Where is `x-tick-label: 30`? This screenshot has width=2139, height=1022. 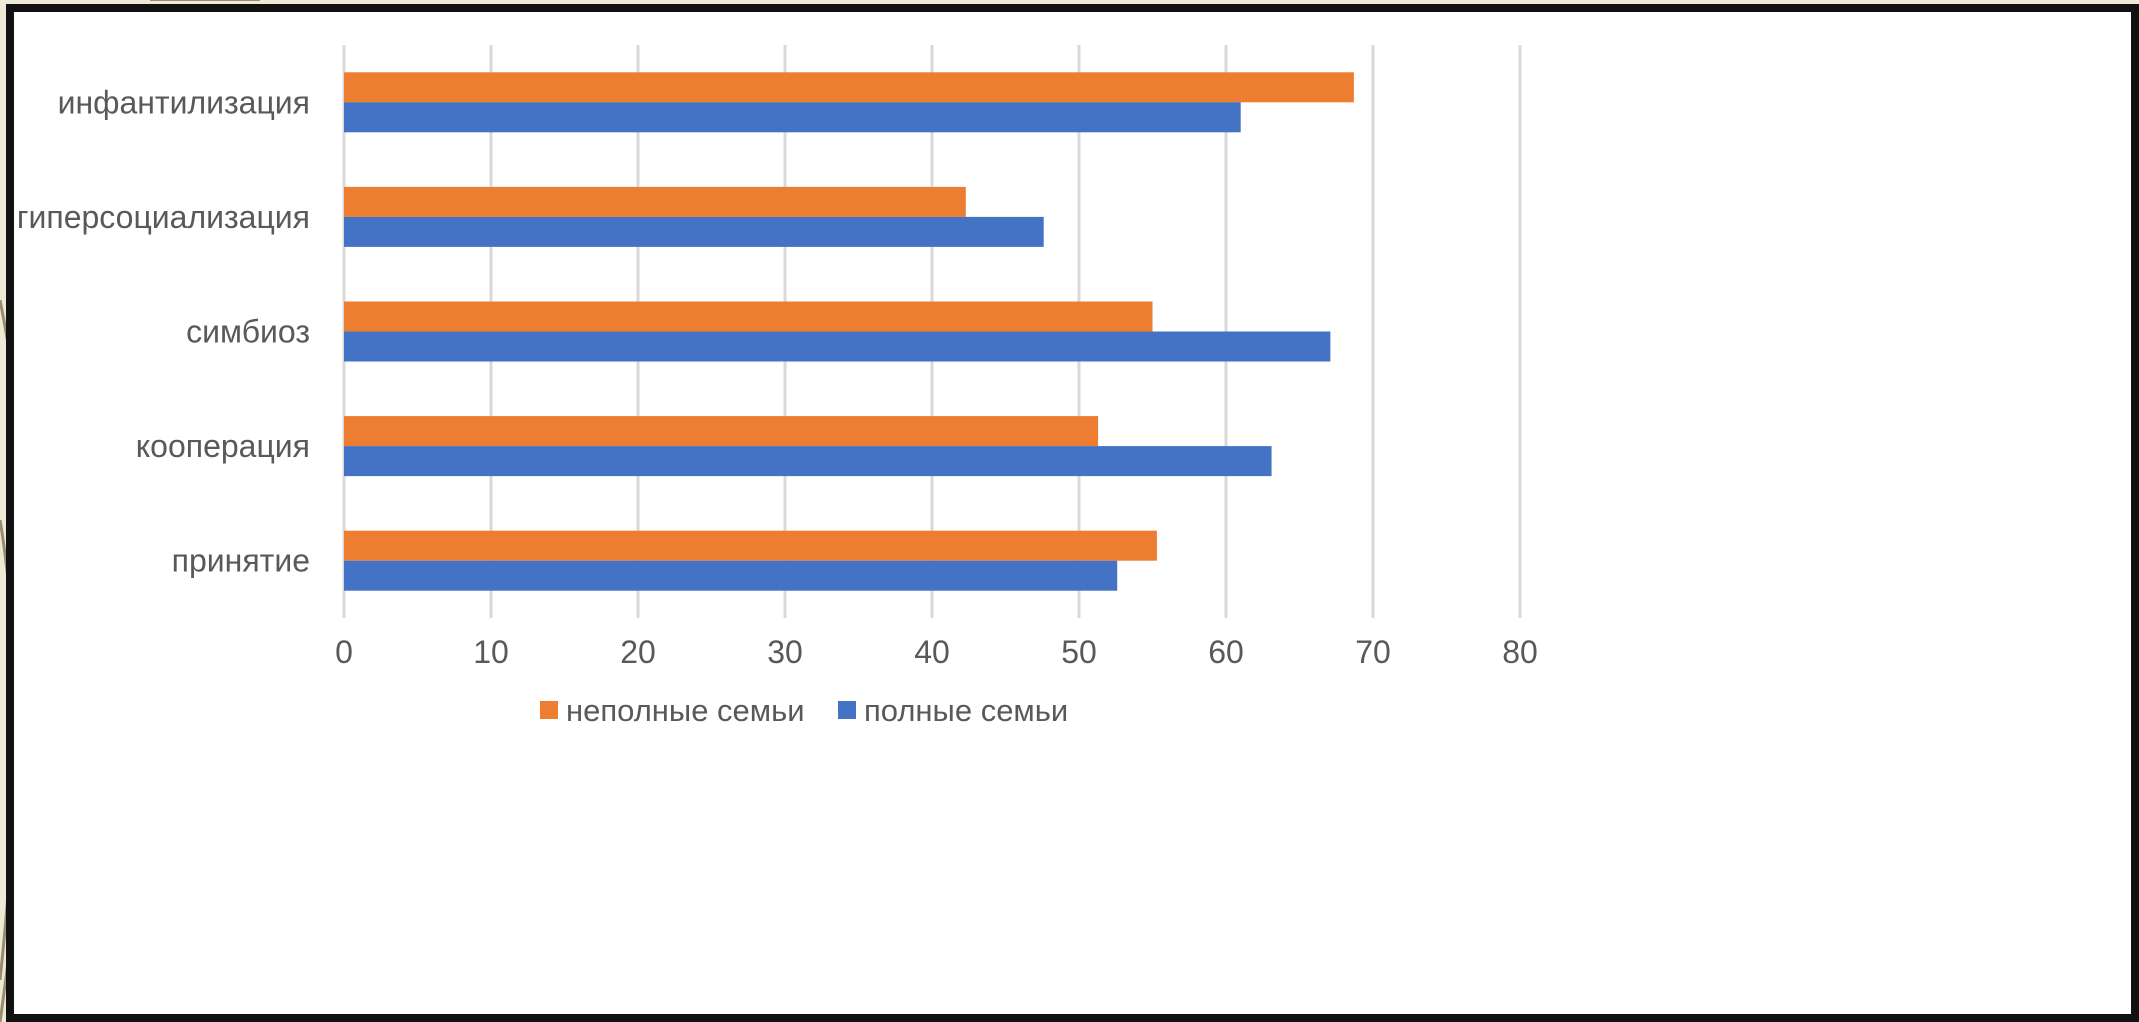
x-tick-label: 30 is located at coordinates (785, 652).